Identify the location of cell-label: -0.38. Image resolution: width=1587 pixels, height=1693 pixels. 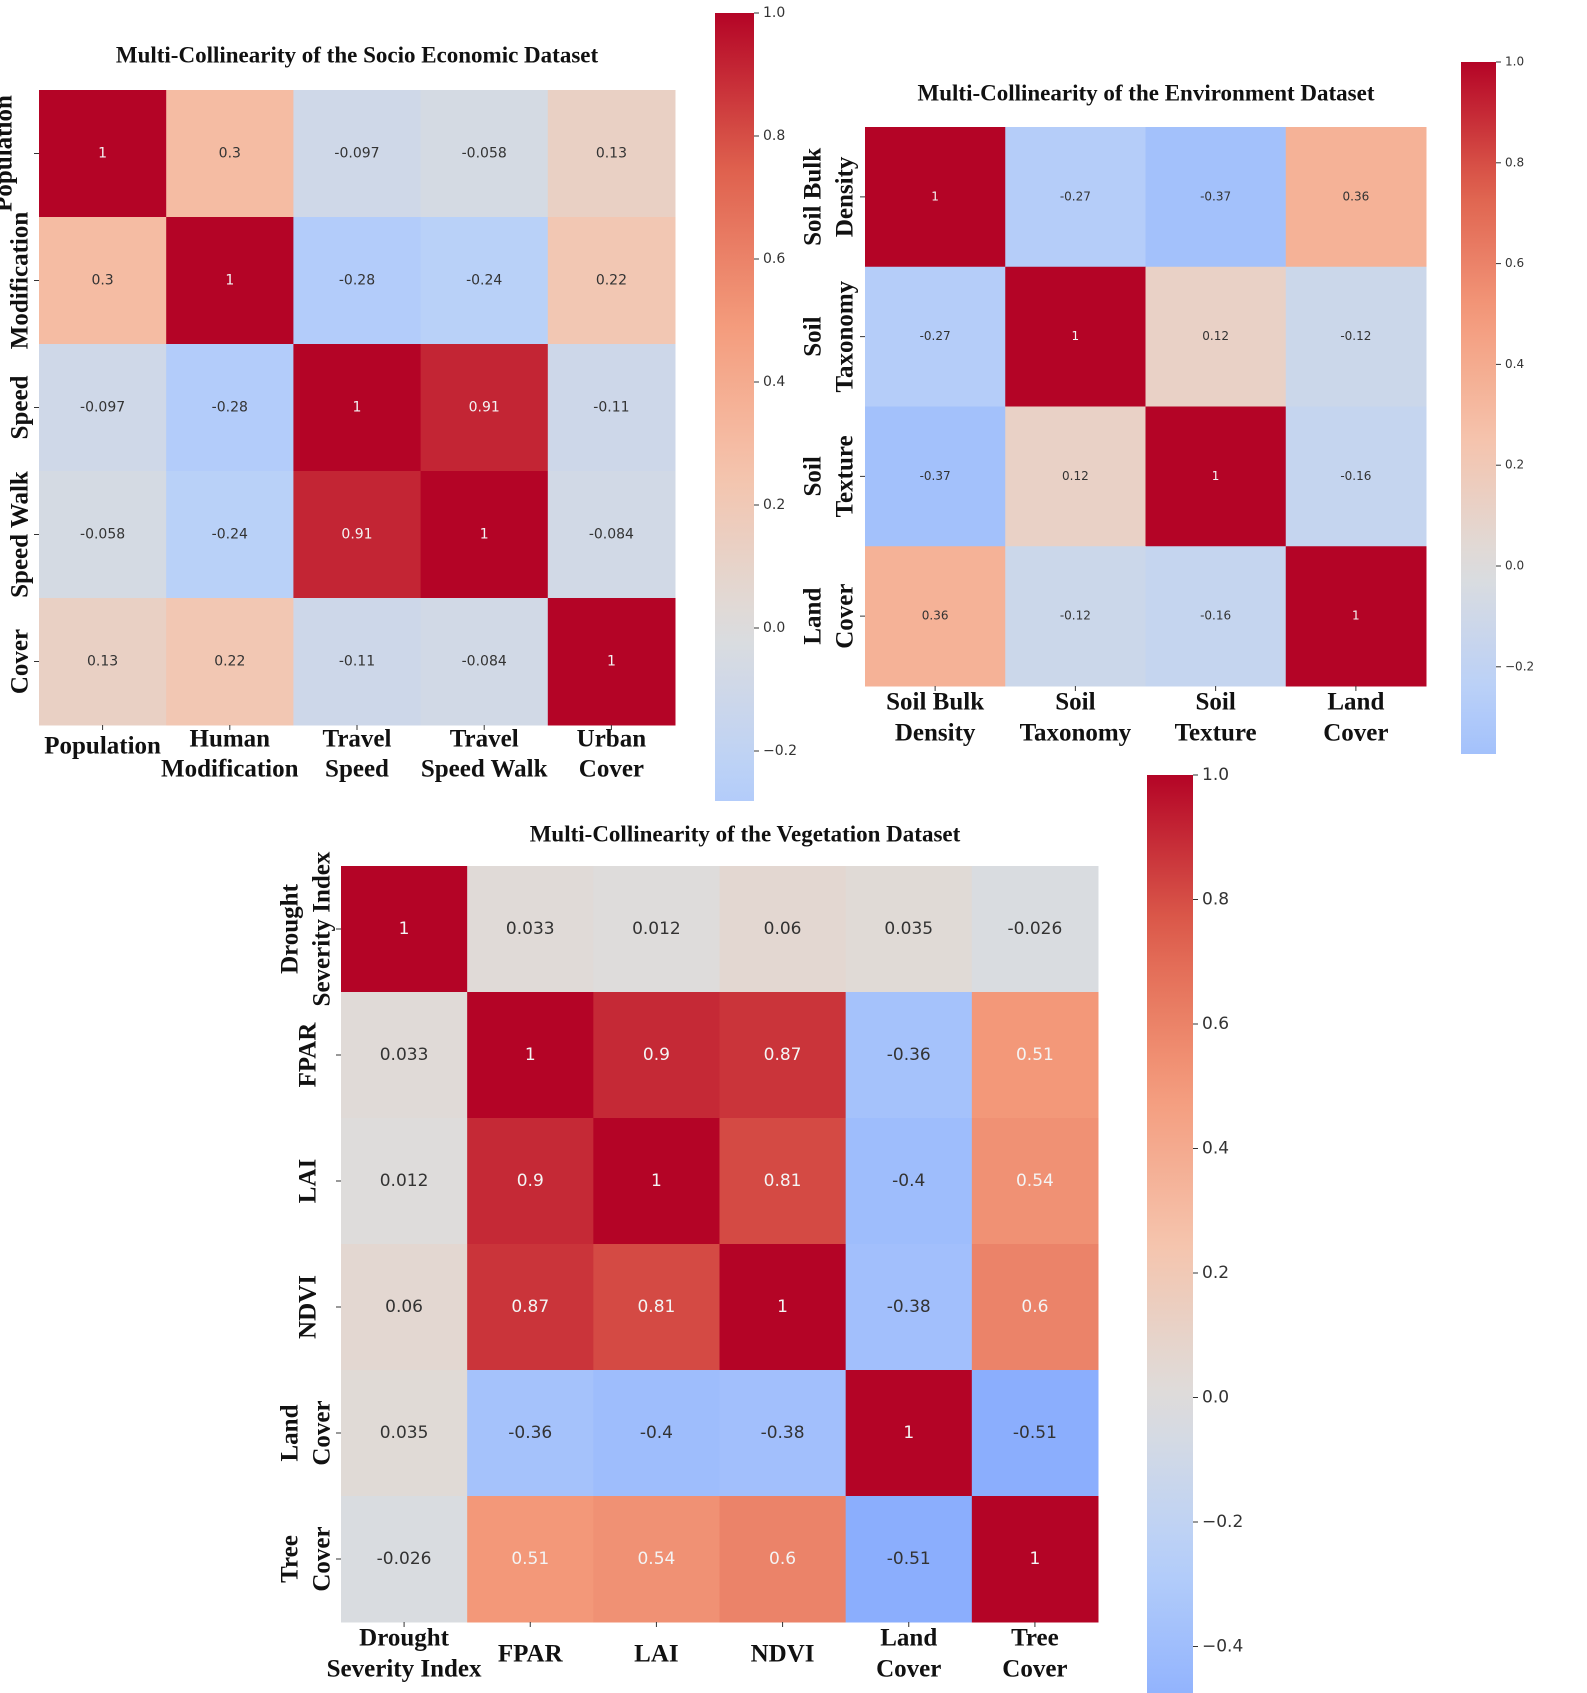
(783, 1433).